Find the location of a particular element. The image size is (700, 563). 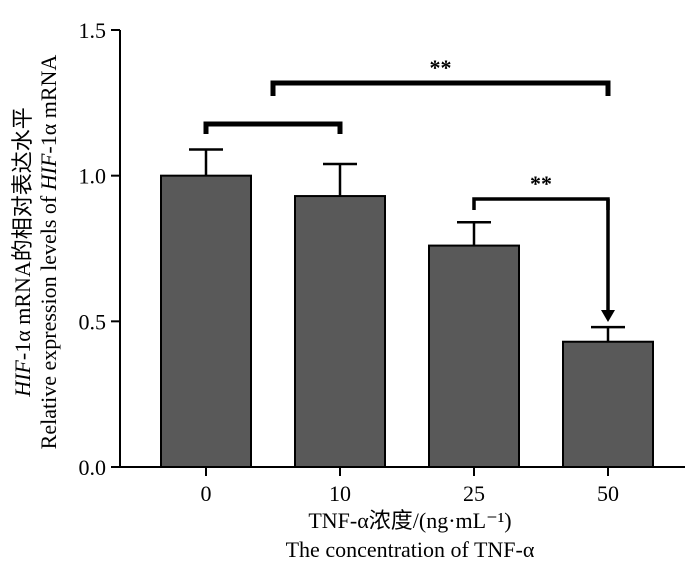

x-tick-label-50: 50 is located at coordinates (608, 493).